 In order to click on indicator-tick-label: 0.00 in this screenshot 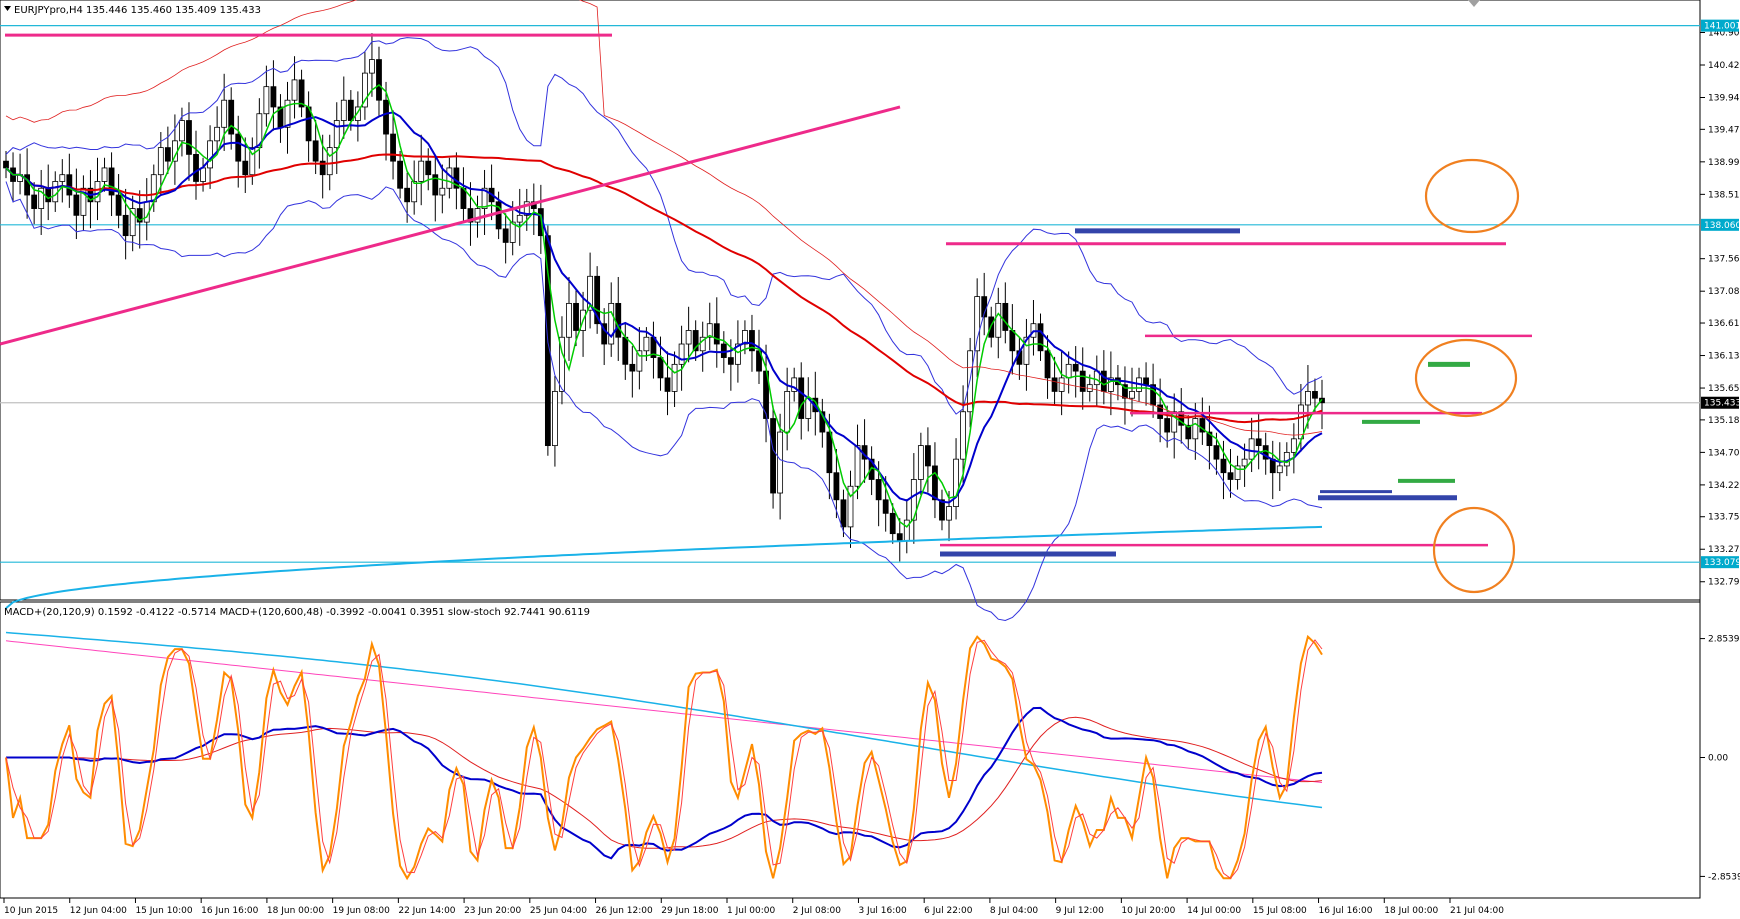, I will do `click(1718, 759)`.